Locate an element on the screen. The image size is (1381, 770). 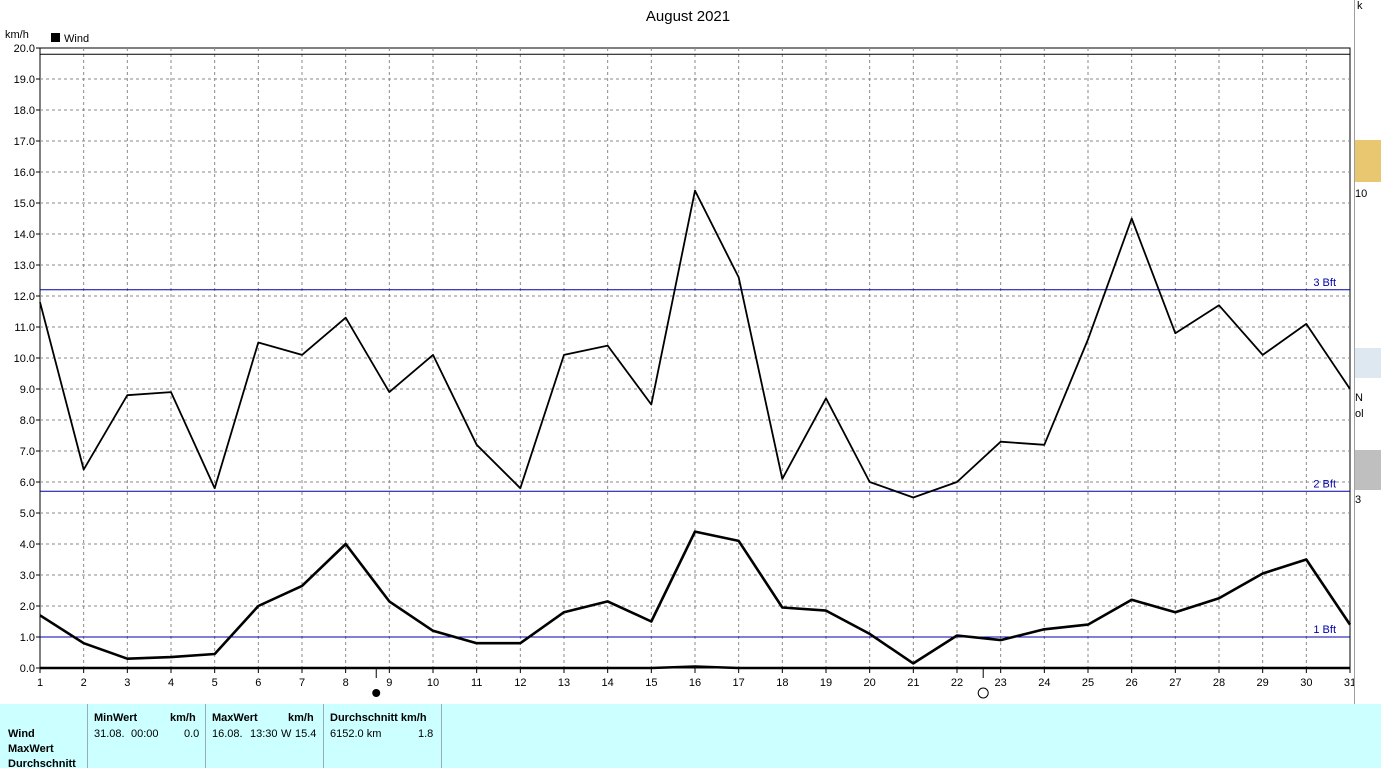
adjacent-window-edge: k 10 N ol 3 is located at coordinates (1367, 384).